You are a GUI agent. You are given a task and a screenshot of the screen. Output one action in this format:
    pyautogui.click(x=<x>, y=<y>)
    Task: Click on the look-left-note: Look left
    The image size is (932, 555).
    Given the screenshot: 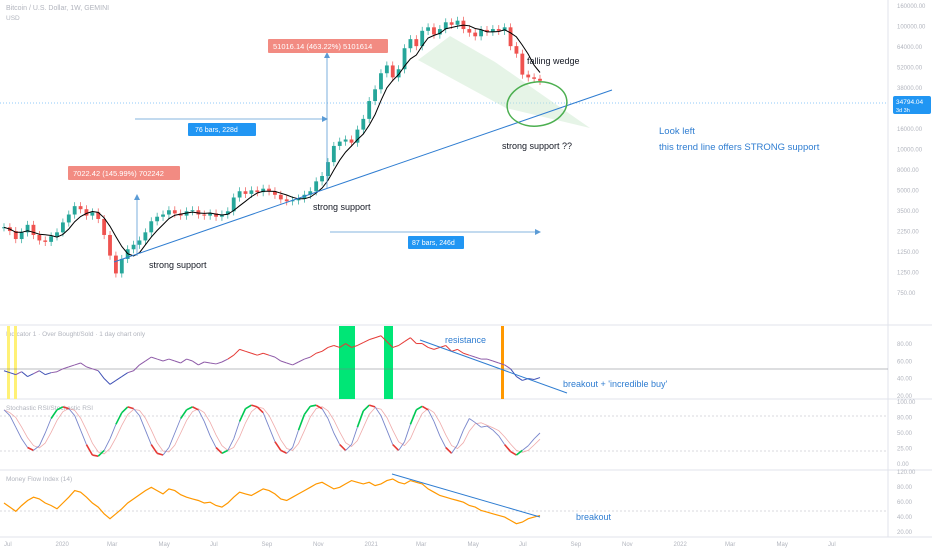 What is the action you would take?
    pyautogui.click(x=677, y=131)
    